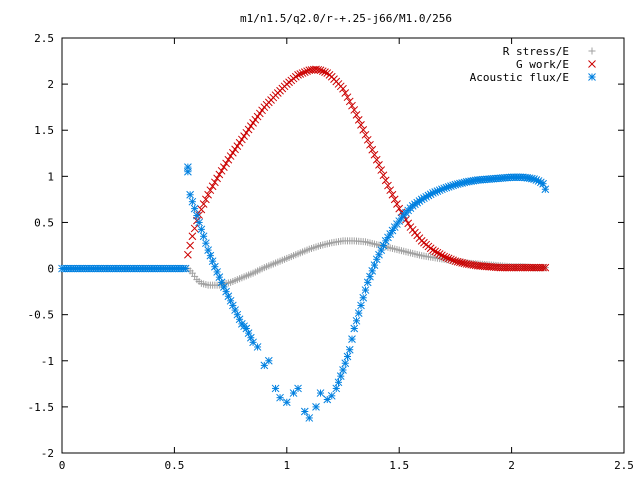 The height and width of the screenshot is (480, 640). What do you see at coordinates (511, 465) in the screenshot?
I see `x-tick-label: 2` at bounding box center [511, 465].